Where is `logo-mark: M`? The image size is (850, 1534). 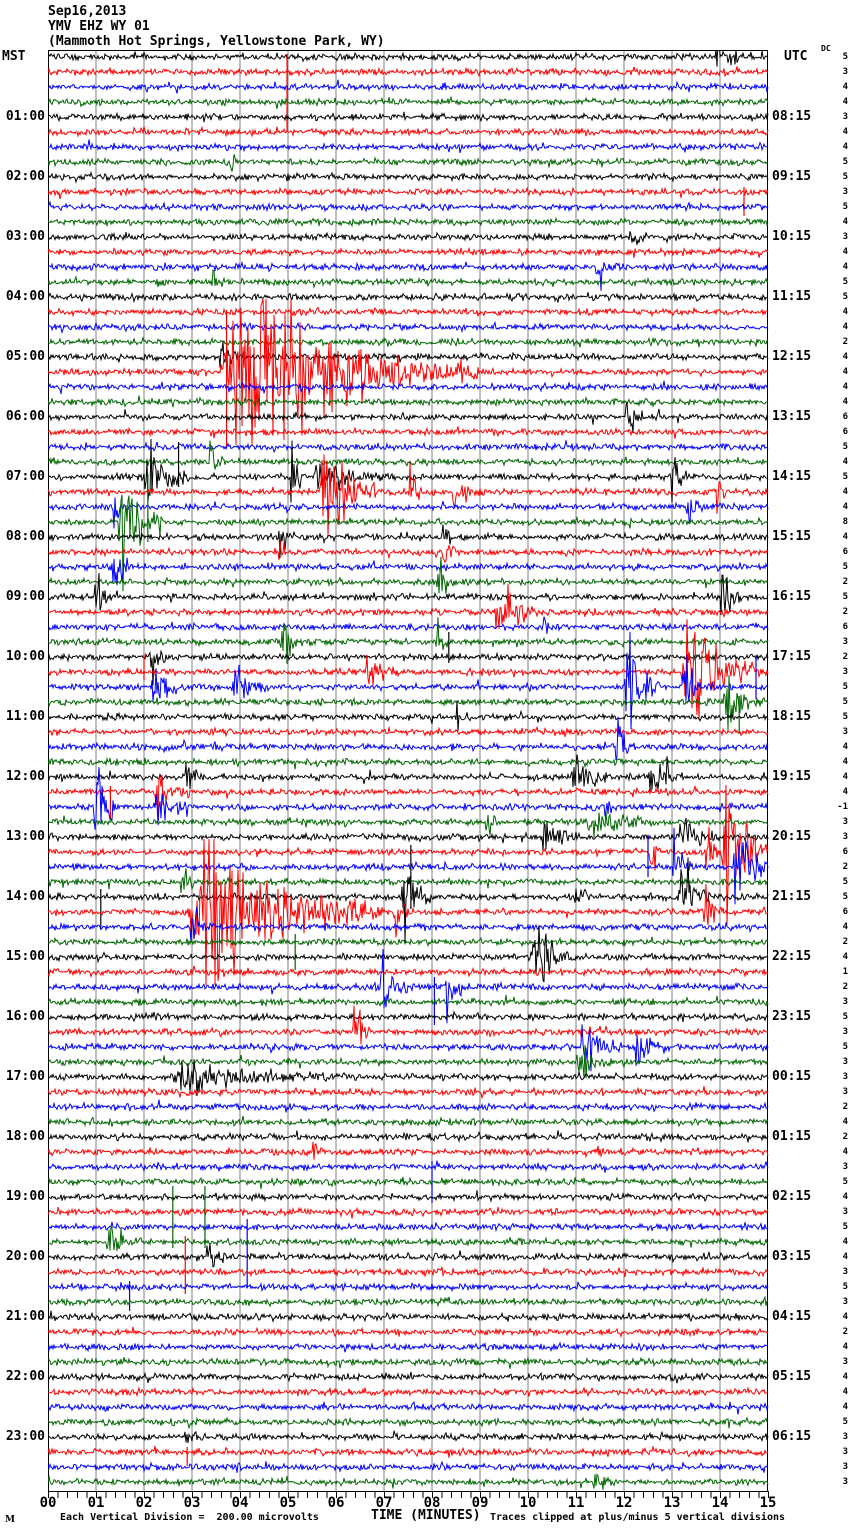 logo-mark: M is located at coordinates (10, 1520).